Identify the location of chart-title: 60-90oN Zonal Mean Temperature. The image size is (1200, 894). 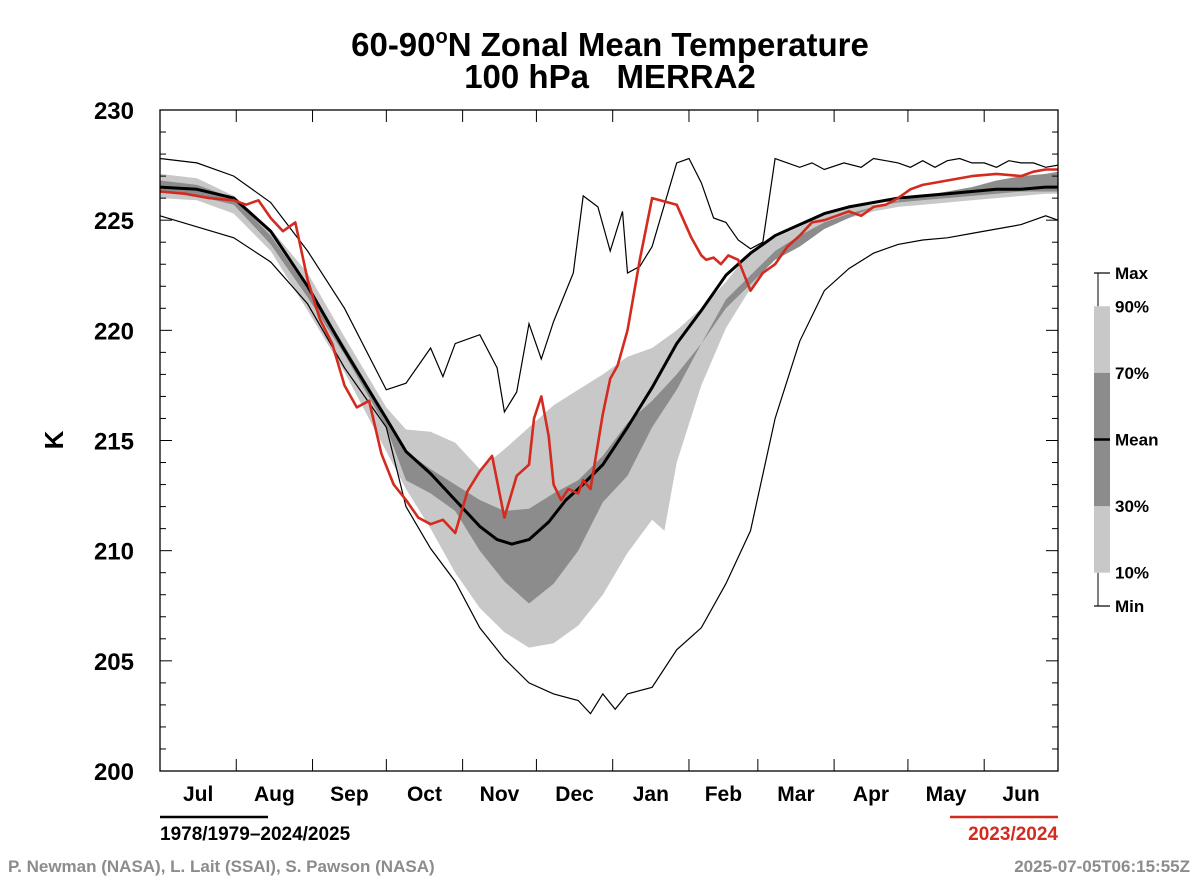
(610, 44).